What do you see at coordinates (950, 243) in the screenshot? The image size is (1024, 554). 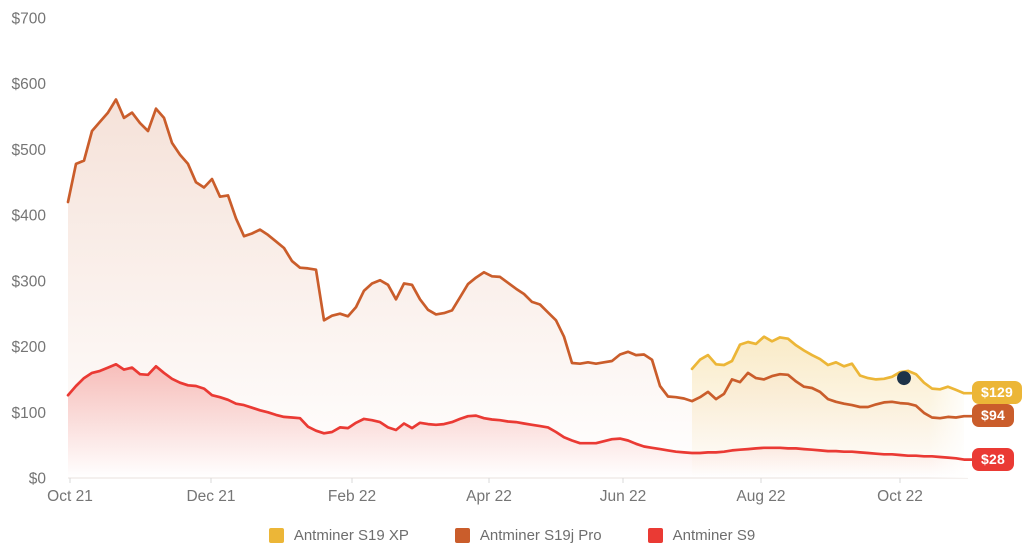 I see `right-edge-fade` at bounding box center [950, 243].